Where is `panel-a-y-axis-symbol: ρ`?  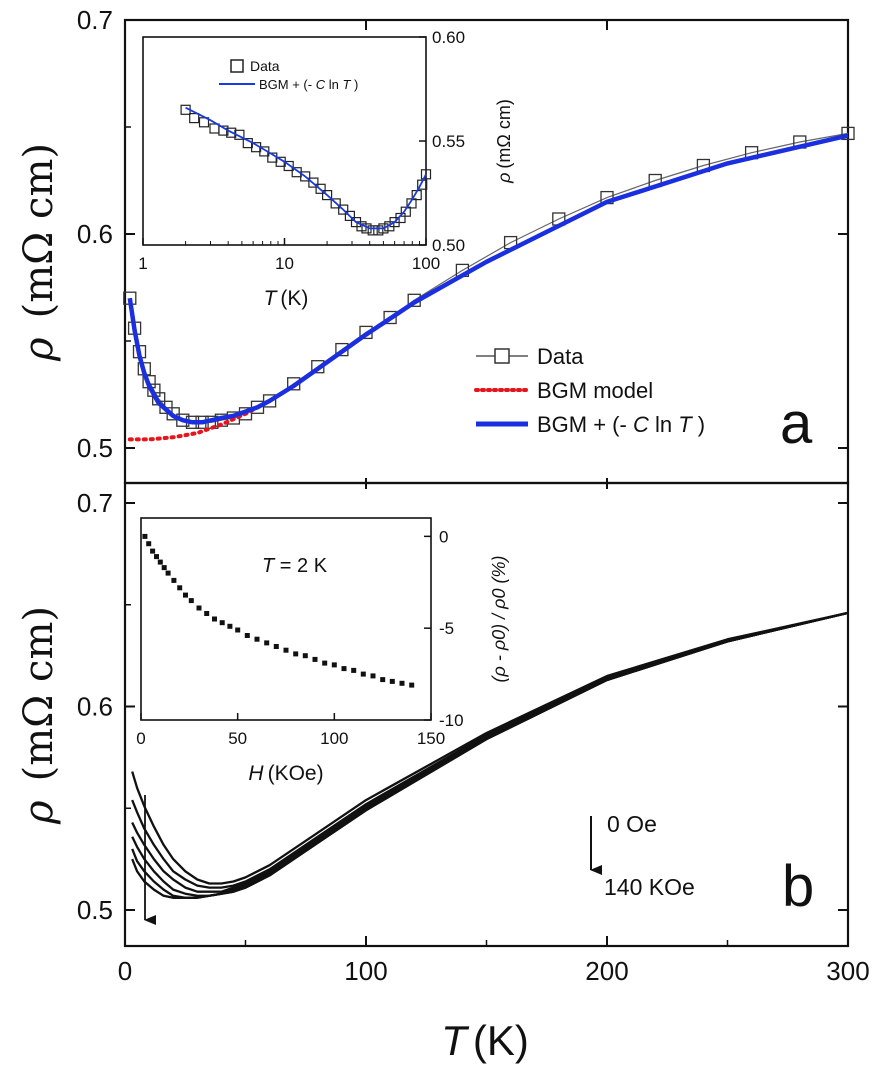
panel-a-y-axis-symbol: ρ is located at coordinates (39, 349).